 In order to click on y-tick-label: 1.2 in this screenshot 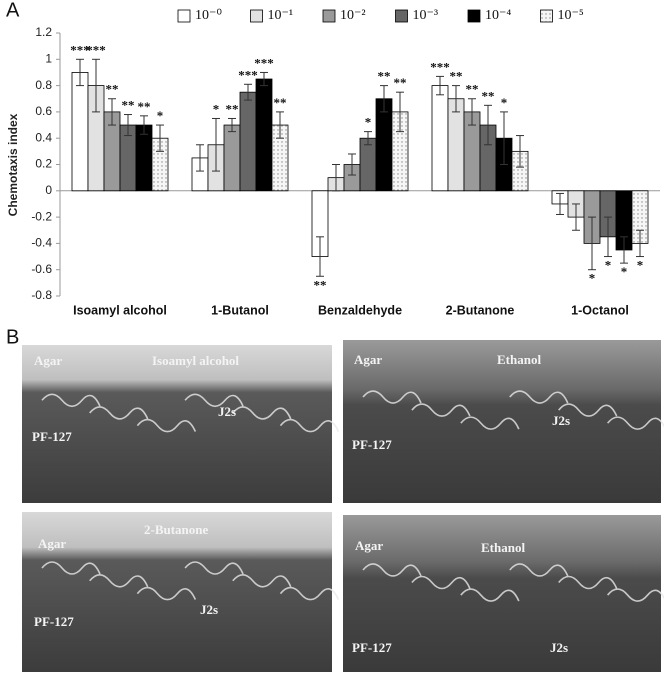, I will do `click(43, 32)`.